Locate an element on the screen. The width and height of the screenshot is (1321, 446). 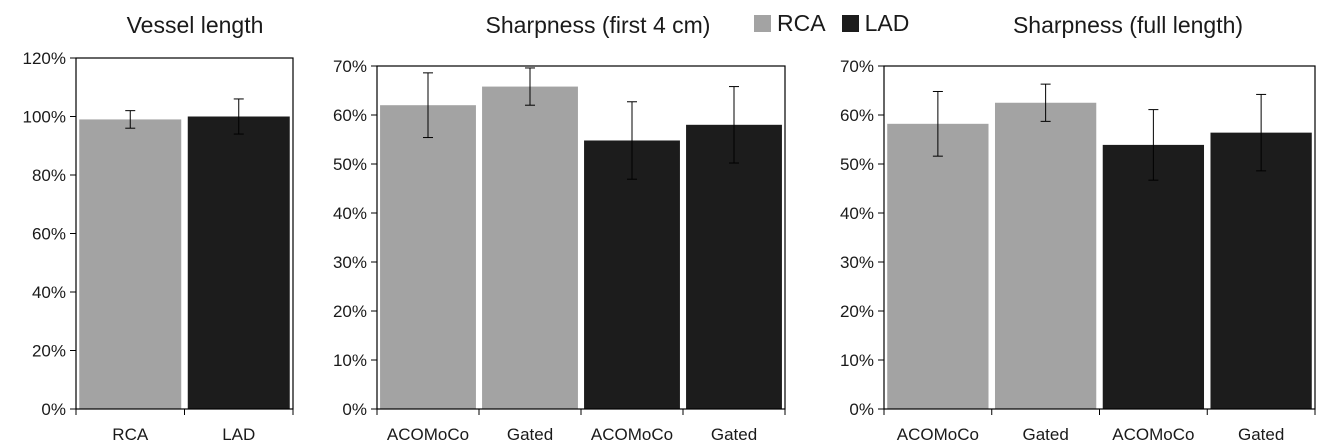
legend-label-lad: LAD is located at coordinates (887, 22).